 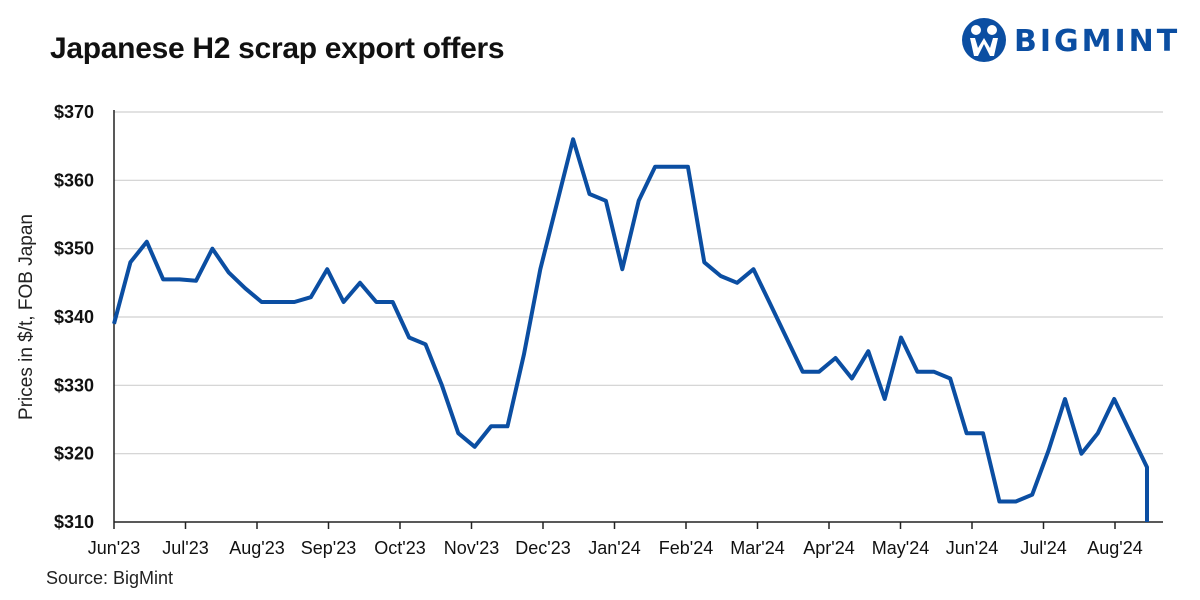 What do you see at coordinates (185, 548) in the screenshot?
I see `x-tick-label: Jul'23` at bounding box center [185, 548].